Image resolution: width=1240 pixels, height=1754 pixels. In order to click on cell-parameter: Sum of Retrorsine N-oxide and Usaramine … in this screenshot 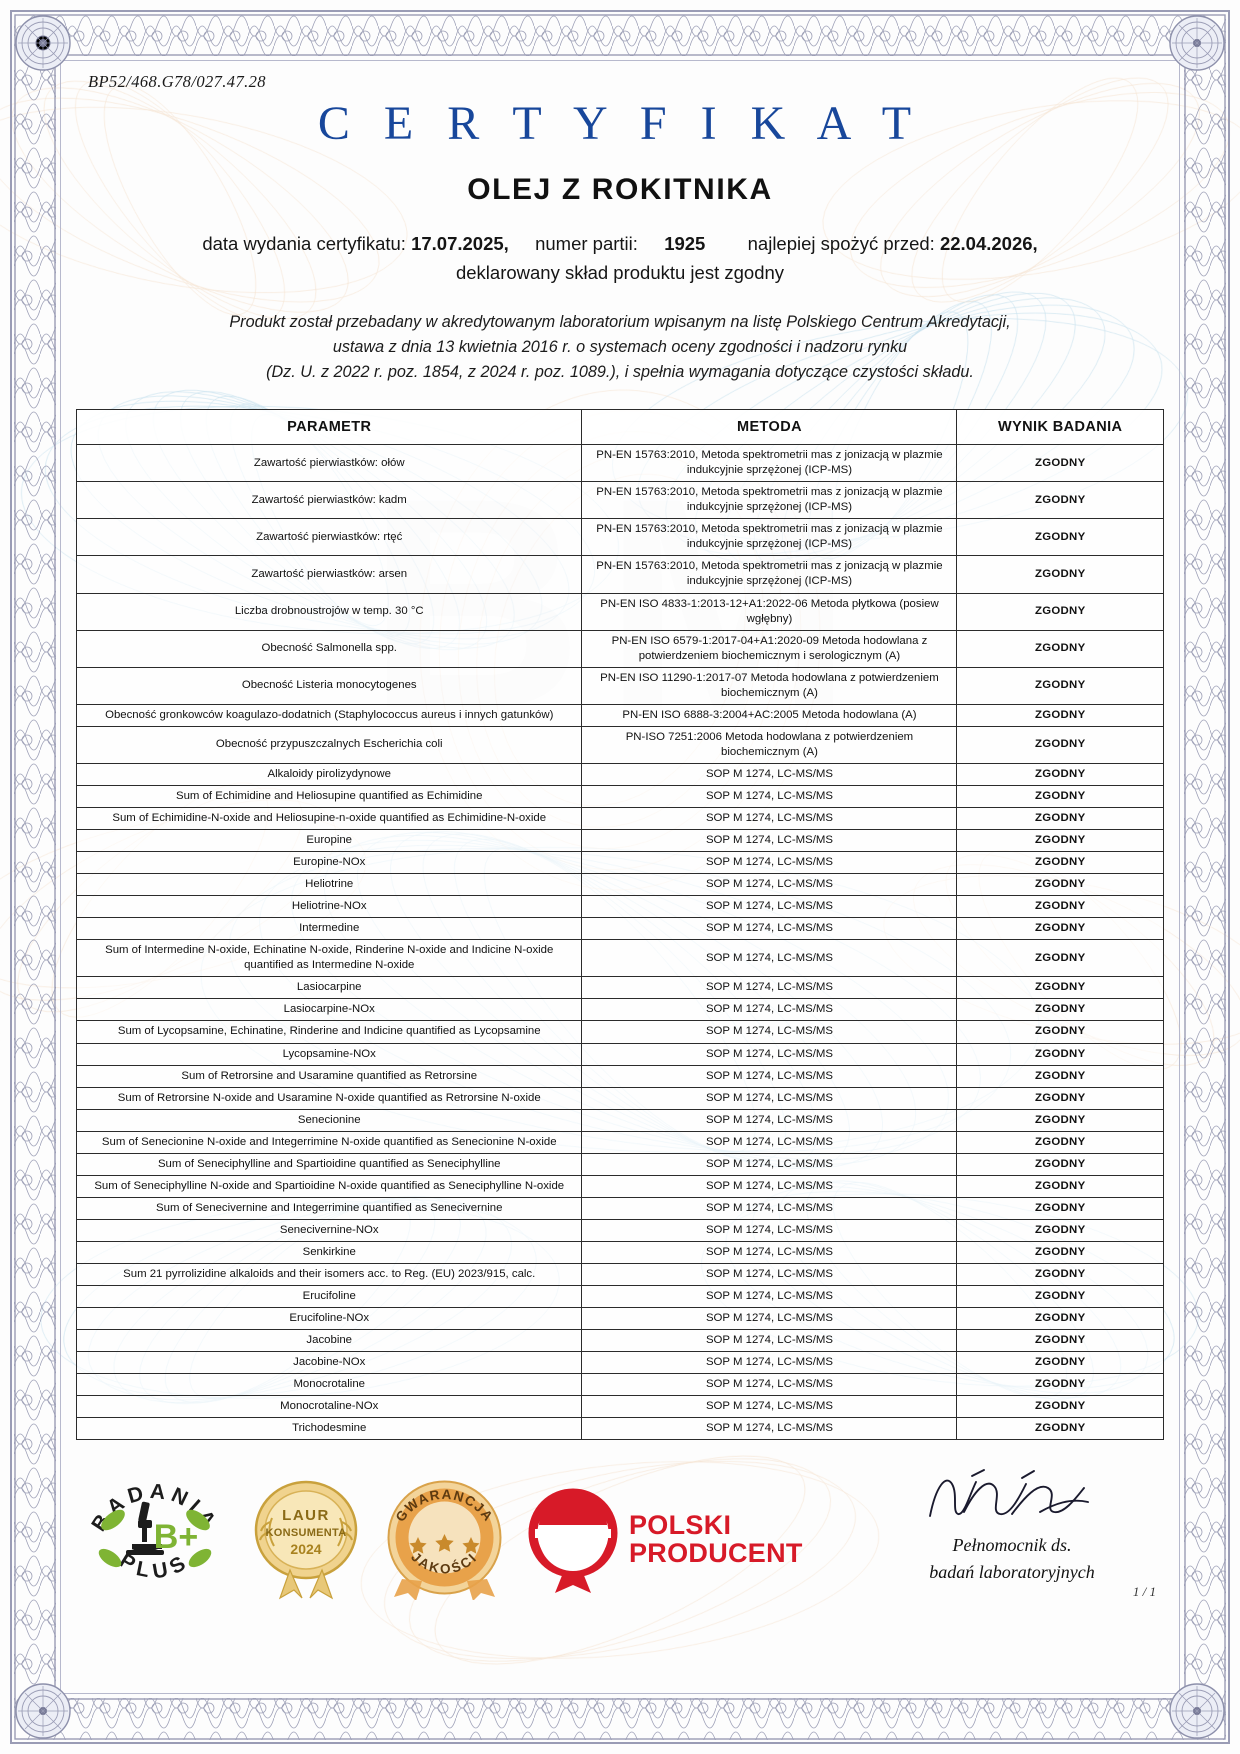, I will do `click(329, 1098)`.